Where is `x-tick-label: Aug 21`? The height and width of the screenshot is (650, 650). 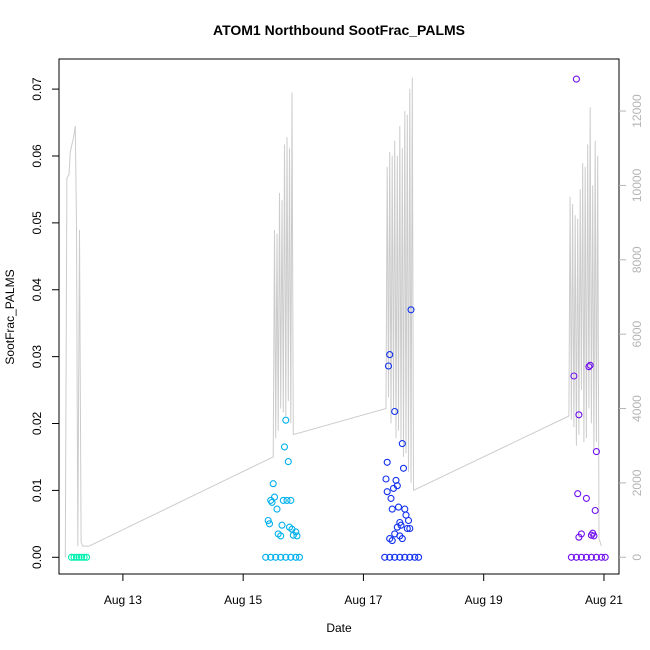
x-tick-label: Aug 21 is located at coordinates (604, 600).